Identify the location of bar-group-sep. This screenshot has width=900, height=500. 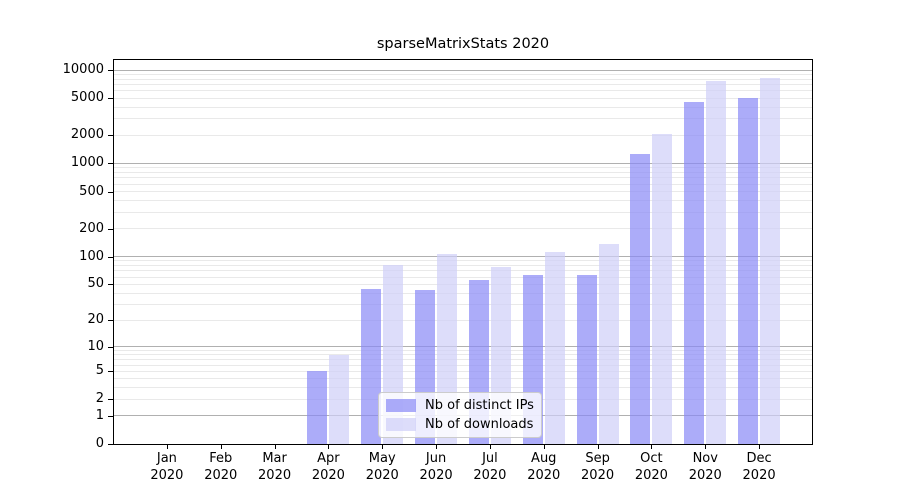
(598, 252).